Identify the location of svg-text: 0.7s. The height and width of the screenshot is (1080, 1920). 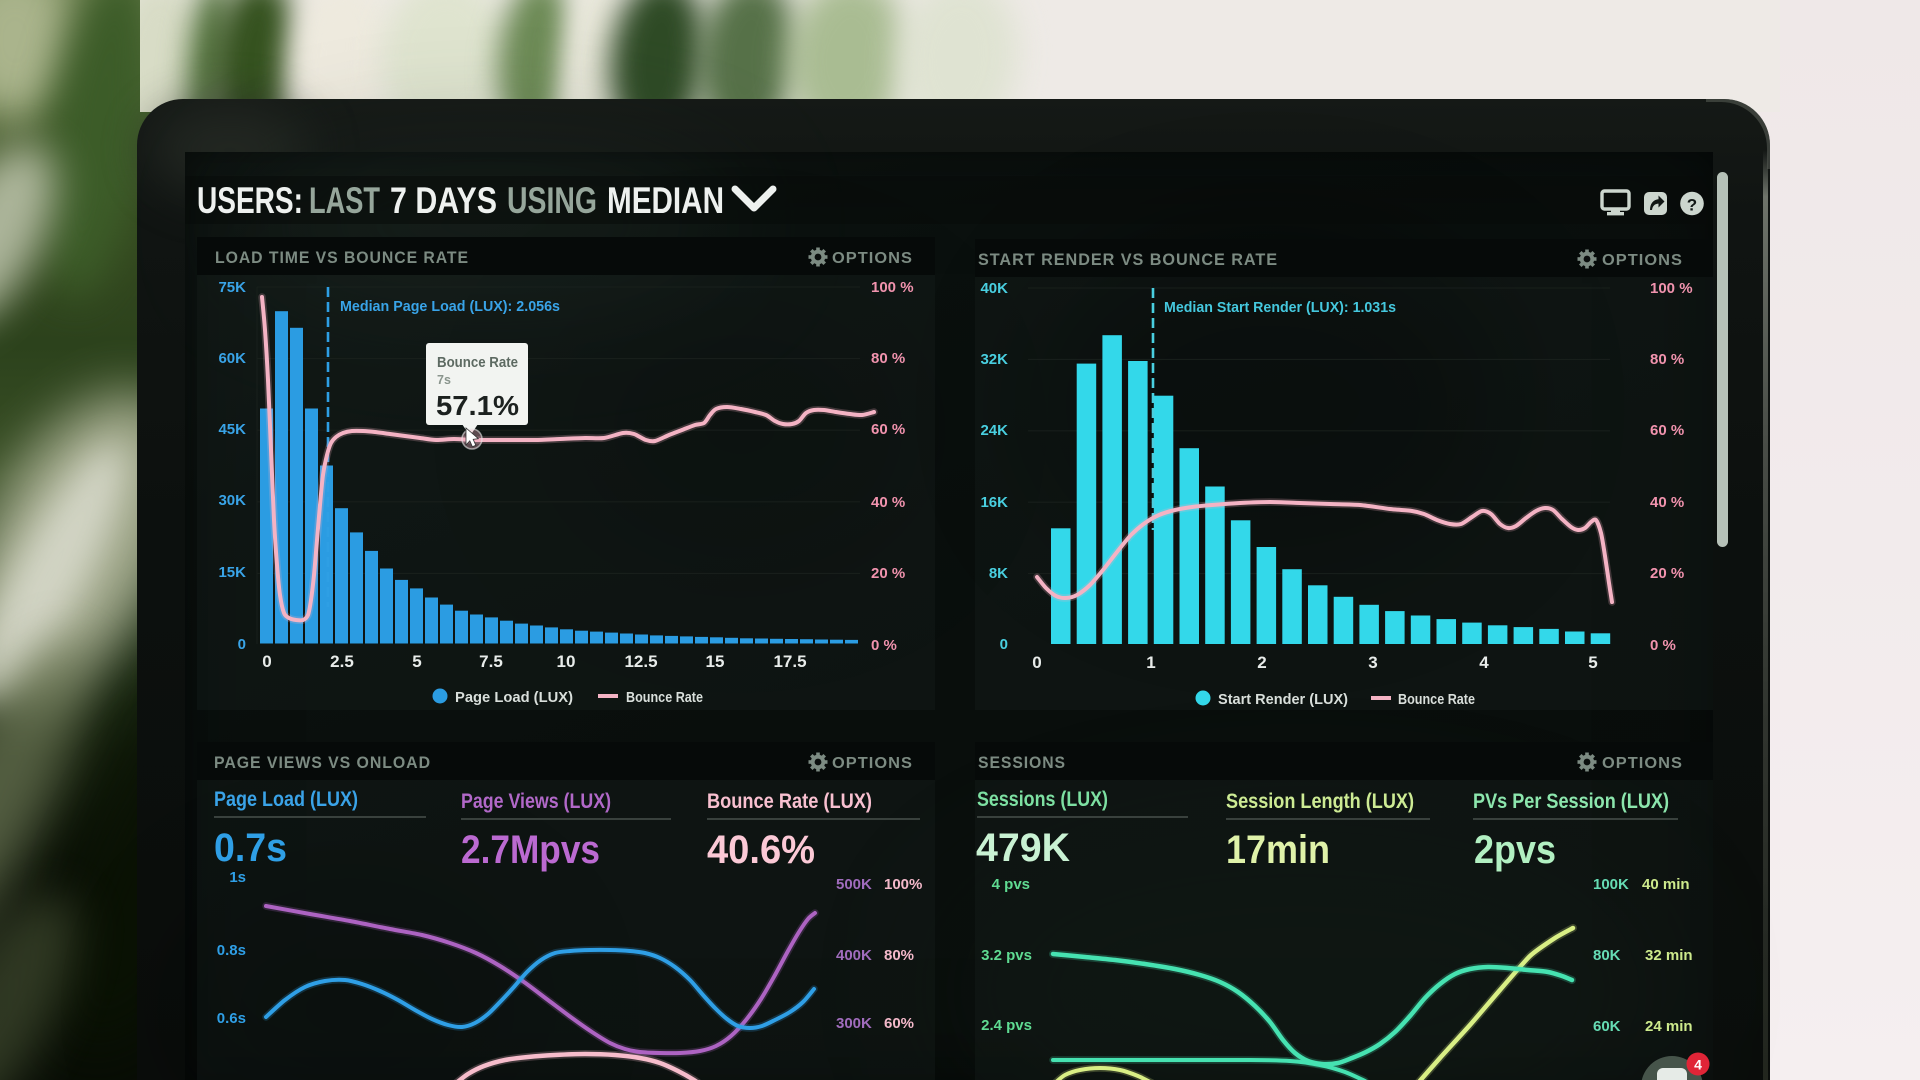
(250, 848).